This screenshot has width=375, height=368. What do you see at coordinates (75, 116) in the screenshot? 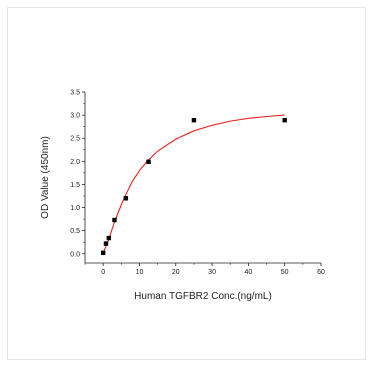
I see `y-tick-label: 3.0` at bounding box center [75, 116].